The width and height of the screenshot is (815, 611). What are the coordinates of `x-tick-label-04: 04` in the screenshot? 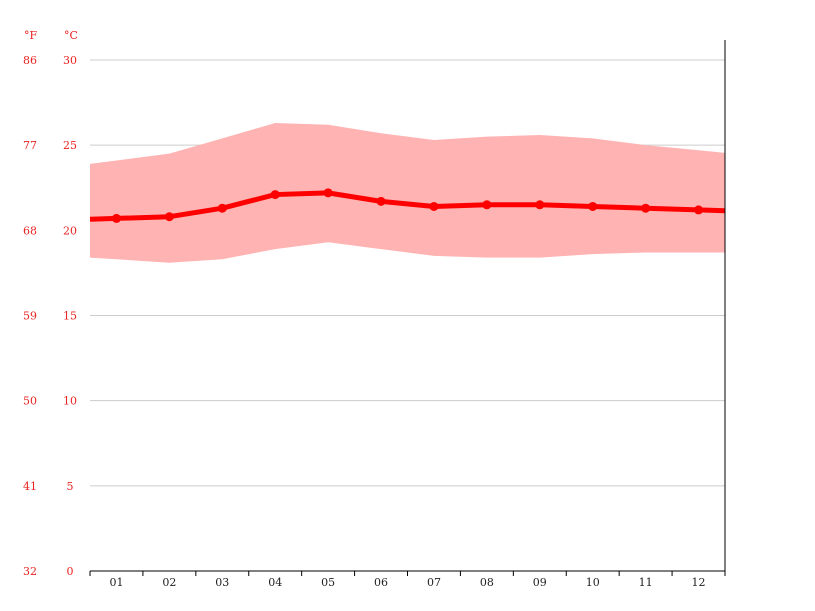 It's located at (275, 582).